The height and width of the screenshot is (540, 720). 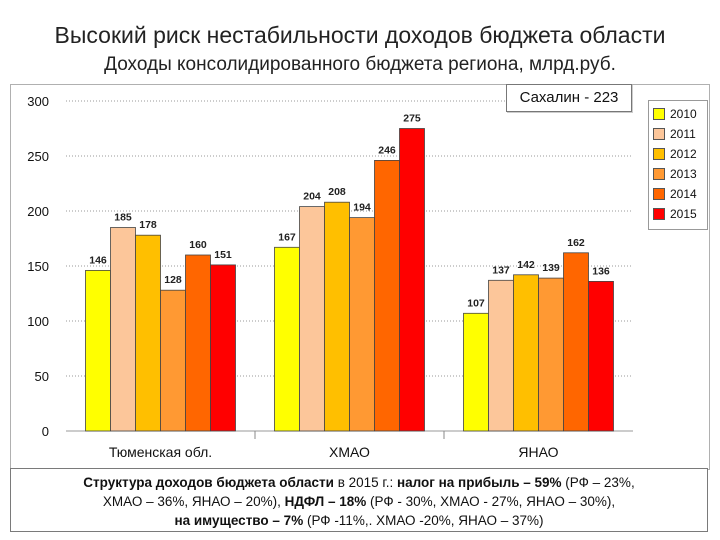 I want to click on data-label: 178, so click(x=148, y=225).